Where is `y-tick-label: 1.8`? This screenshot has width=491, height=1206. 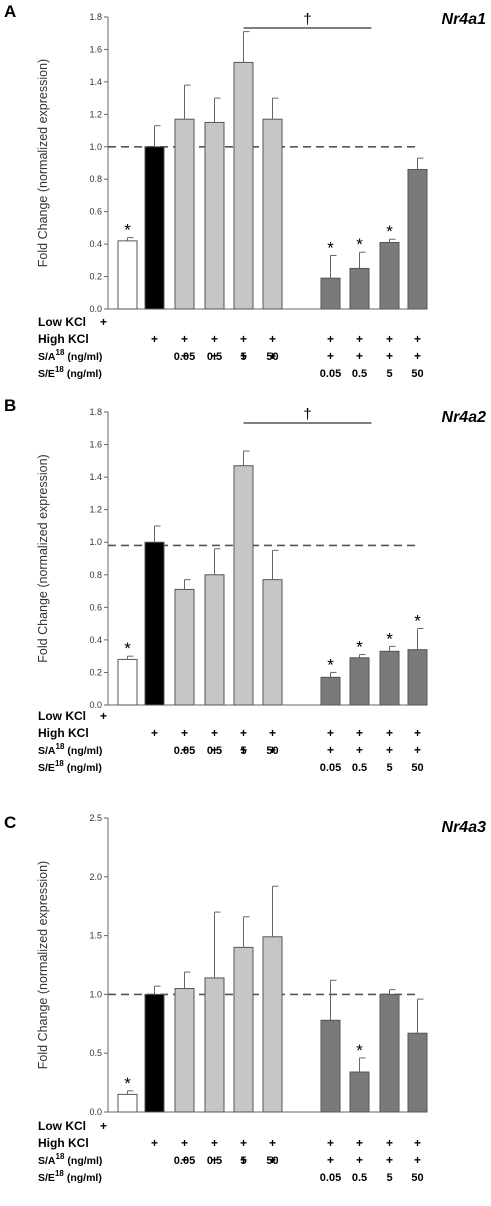
y-tick-label: 1.8 is located at coordinates (95, 412).